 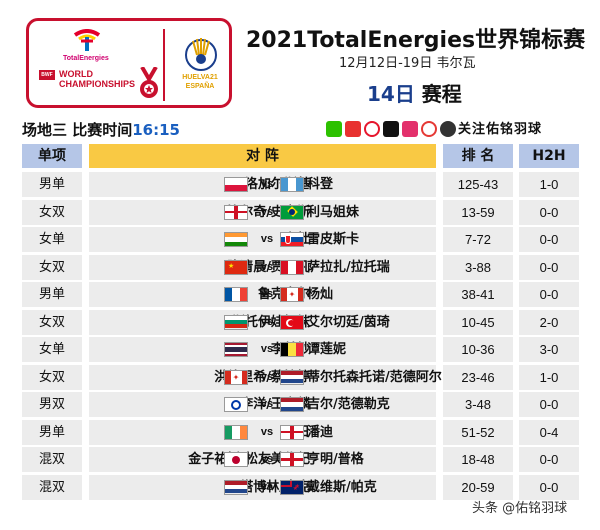 I want to click on player-1: 金子祐树/松友美佐纪, so click(x=249, y=459).